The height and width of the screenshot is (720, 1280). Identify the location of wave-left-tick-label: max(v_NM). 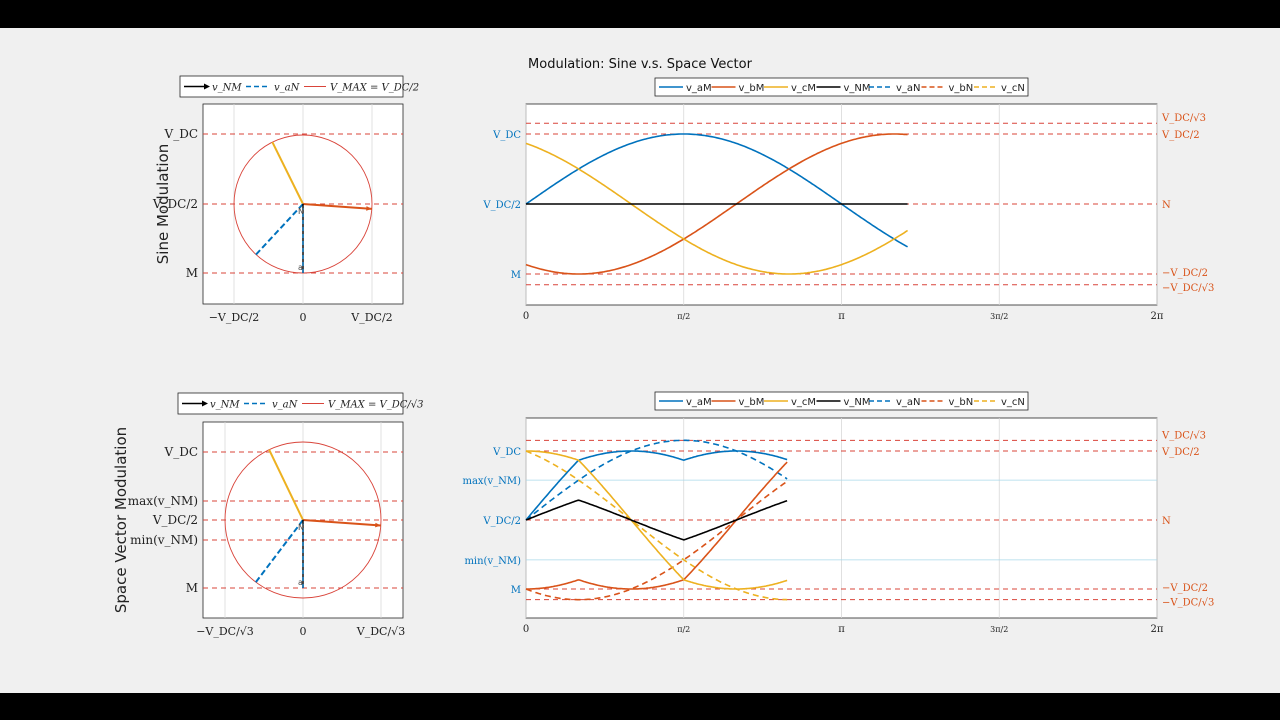
(491, 481).